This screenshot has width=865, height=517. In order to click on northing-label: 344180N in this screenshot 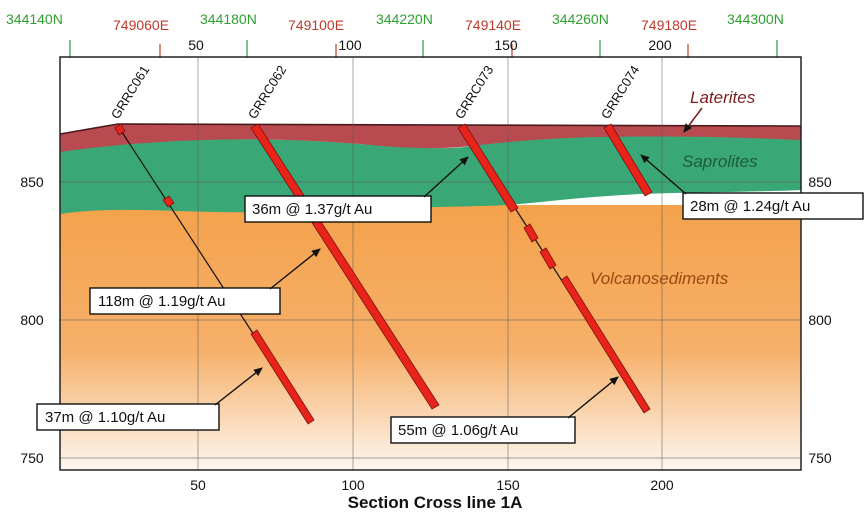, I will do `click(228, 19)`.